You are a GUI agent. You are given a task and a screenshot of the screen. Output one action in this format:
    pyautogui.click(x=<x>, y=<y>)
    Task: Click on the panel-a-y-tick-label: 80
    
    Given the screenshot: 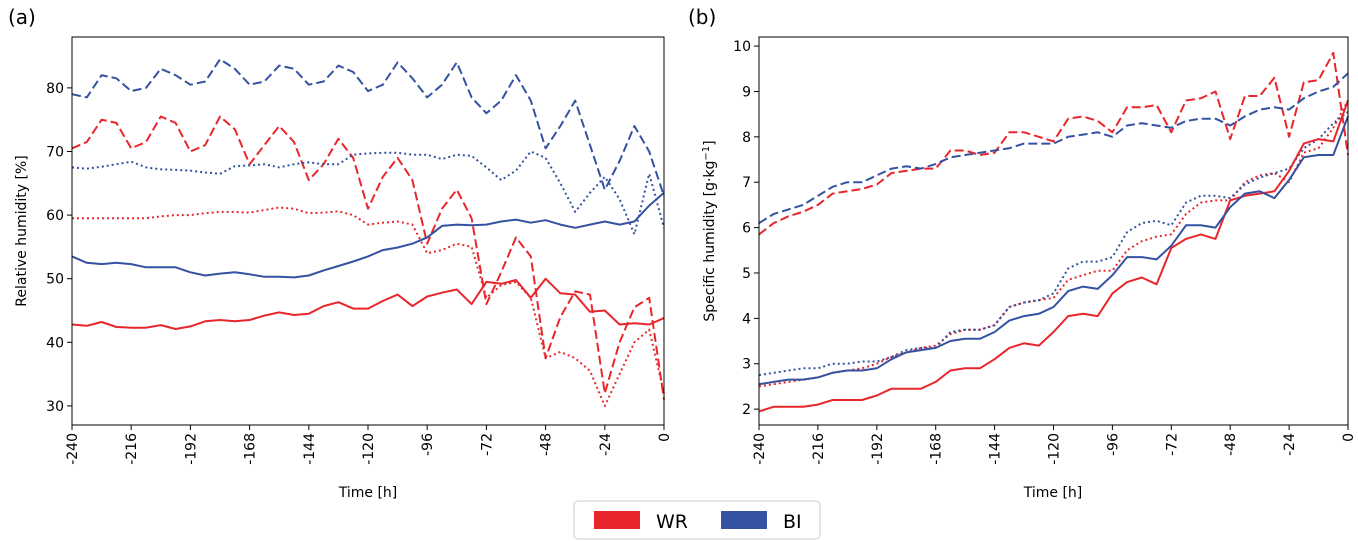 What is the action you would take?
    pyautogui.click(x=55, y=89)
    